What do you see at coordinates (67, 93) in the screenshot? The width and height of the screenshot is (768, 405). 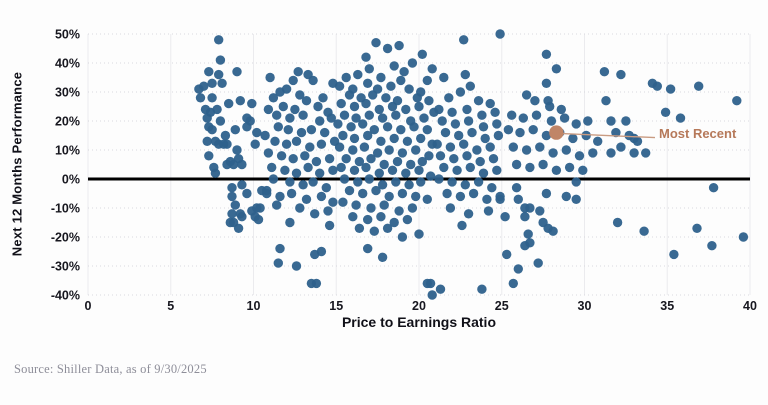 I see `y-tick-label: 30%` at bounding box center [67, 93].